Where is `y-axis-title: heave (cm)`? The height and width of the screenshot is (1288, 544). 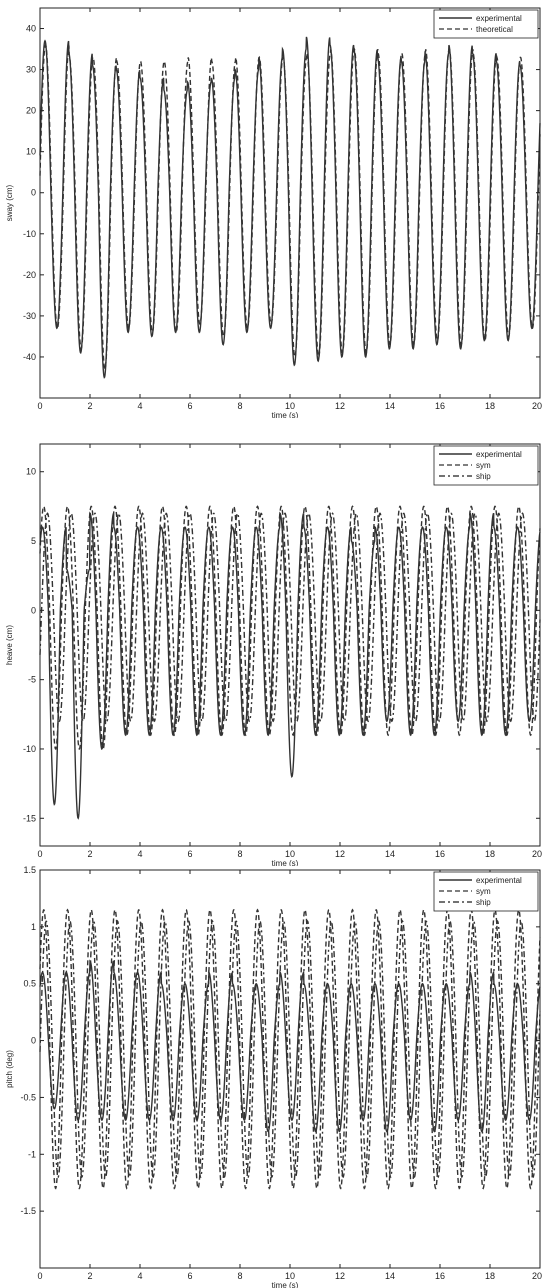 y-axis-title: heave (cm) is located at coordinates (9, 645).